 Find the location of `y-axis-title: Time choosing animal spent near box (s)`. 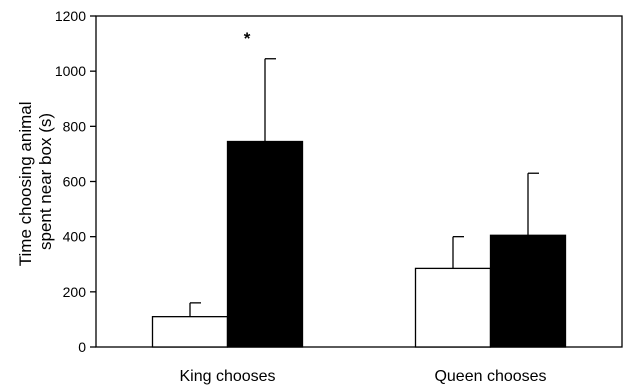

y-axis-title: Time choosing animal spent near box (s) is located at coordinates (35, 181).